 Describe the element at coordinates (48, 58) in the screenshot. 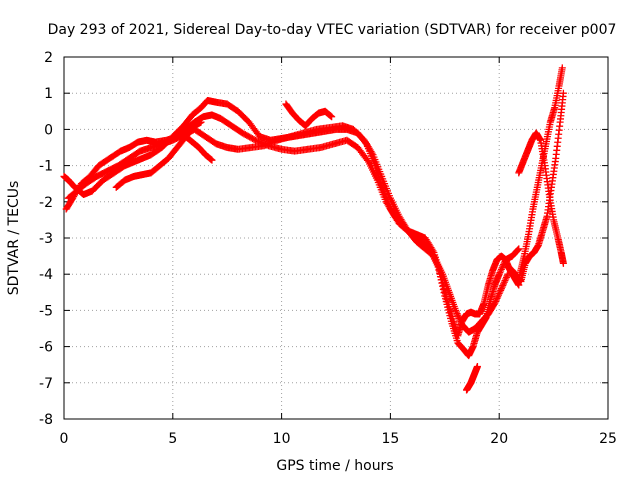

I see `y-tick-label: 2` at that location.